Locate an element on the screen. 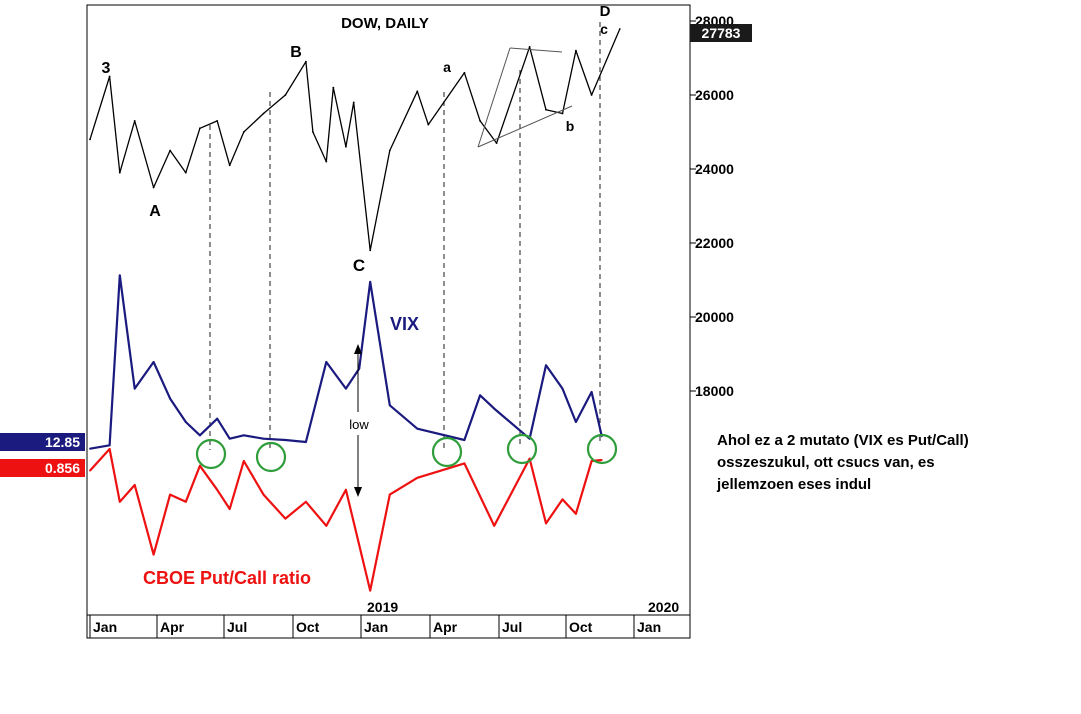 The width and height of the screenshot is (1081, 714). wave-label: C is located at coordinates (359, 265).